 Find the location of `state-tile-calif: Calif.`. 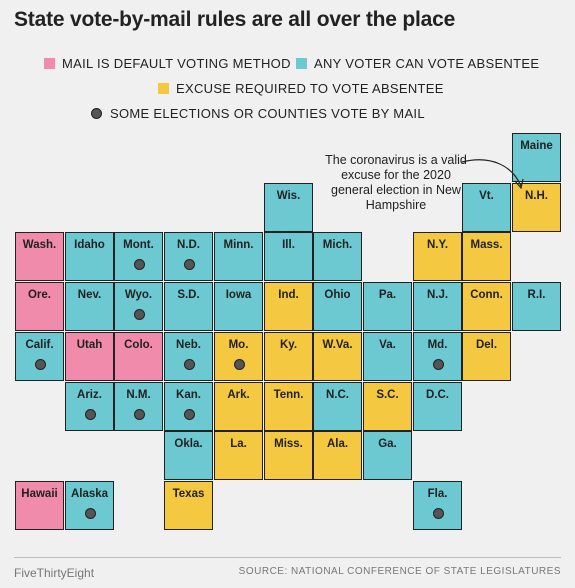

state-tile-calif: Calif. is located at coordinates (39, 356).